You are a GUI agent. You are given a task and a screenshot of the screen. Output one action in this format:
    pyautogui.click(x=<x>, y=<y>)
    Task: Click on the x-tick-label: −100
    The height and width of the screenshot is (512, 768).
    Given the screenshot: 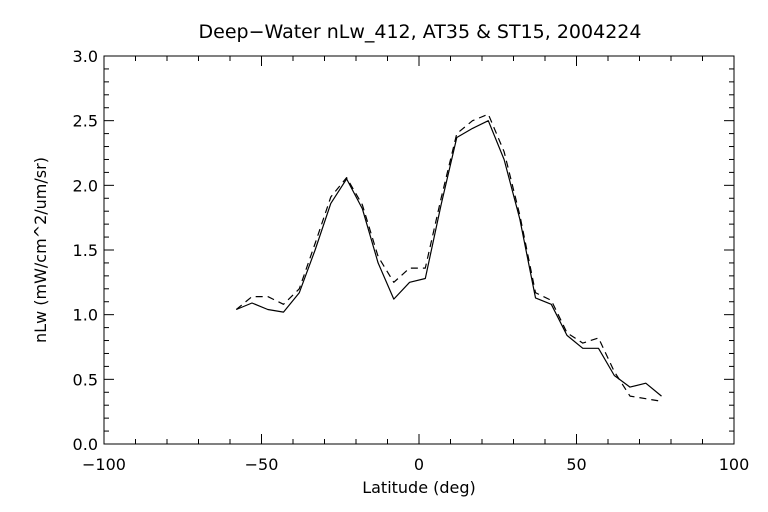 What is the action you would take?
    pyautogui.click(x=104, y=464)
    